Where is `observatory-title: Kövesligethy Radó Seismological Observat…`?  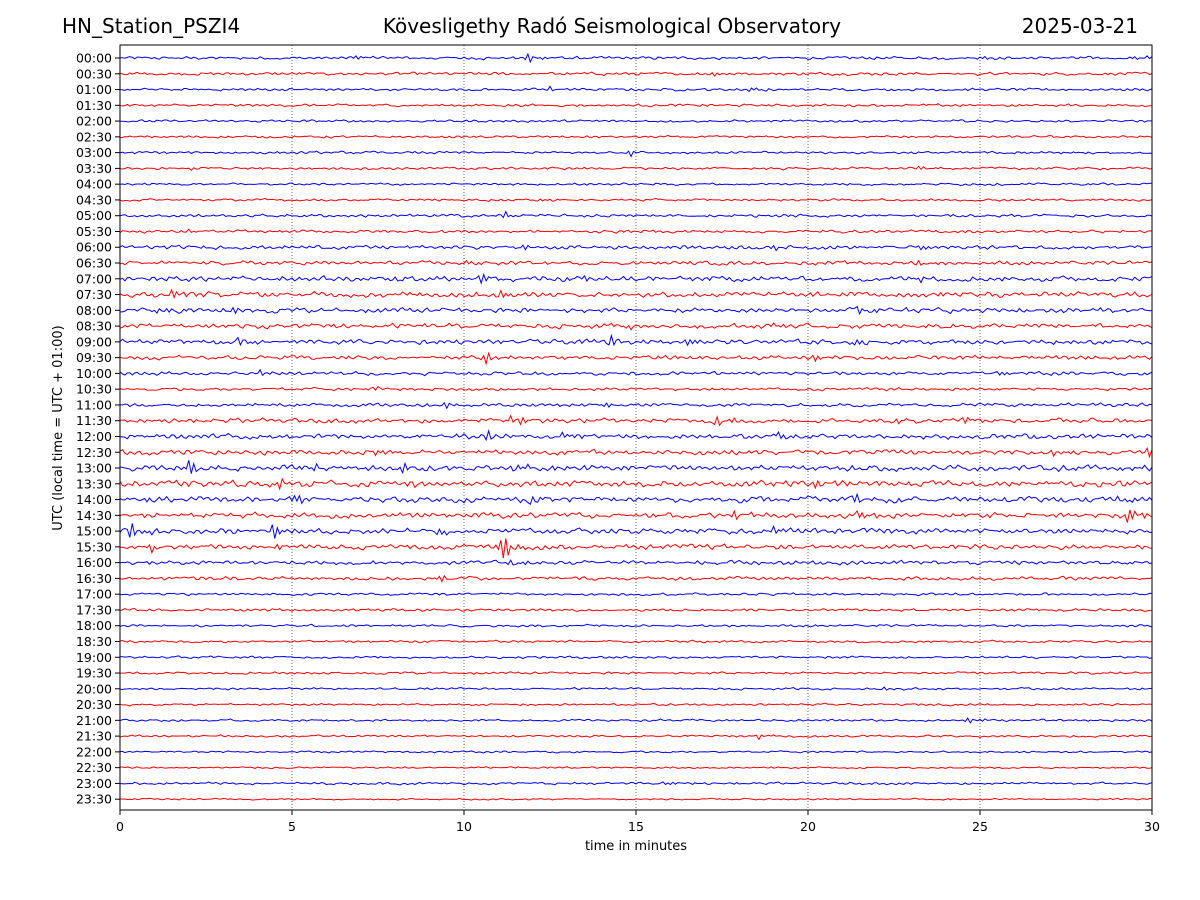
observatory-title: Kövesligethy Radó Seismological Observat… is located at coordinates (612, 26).